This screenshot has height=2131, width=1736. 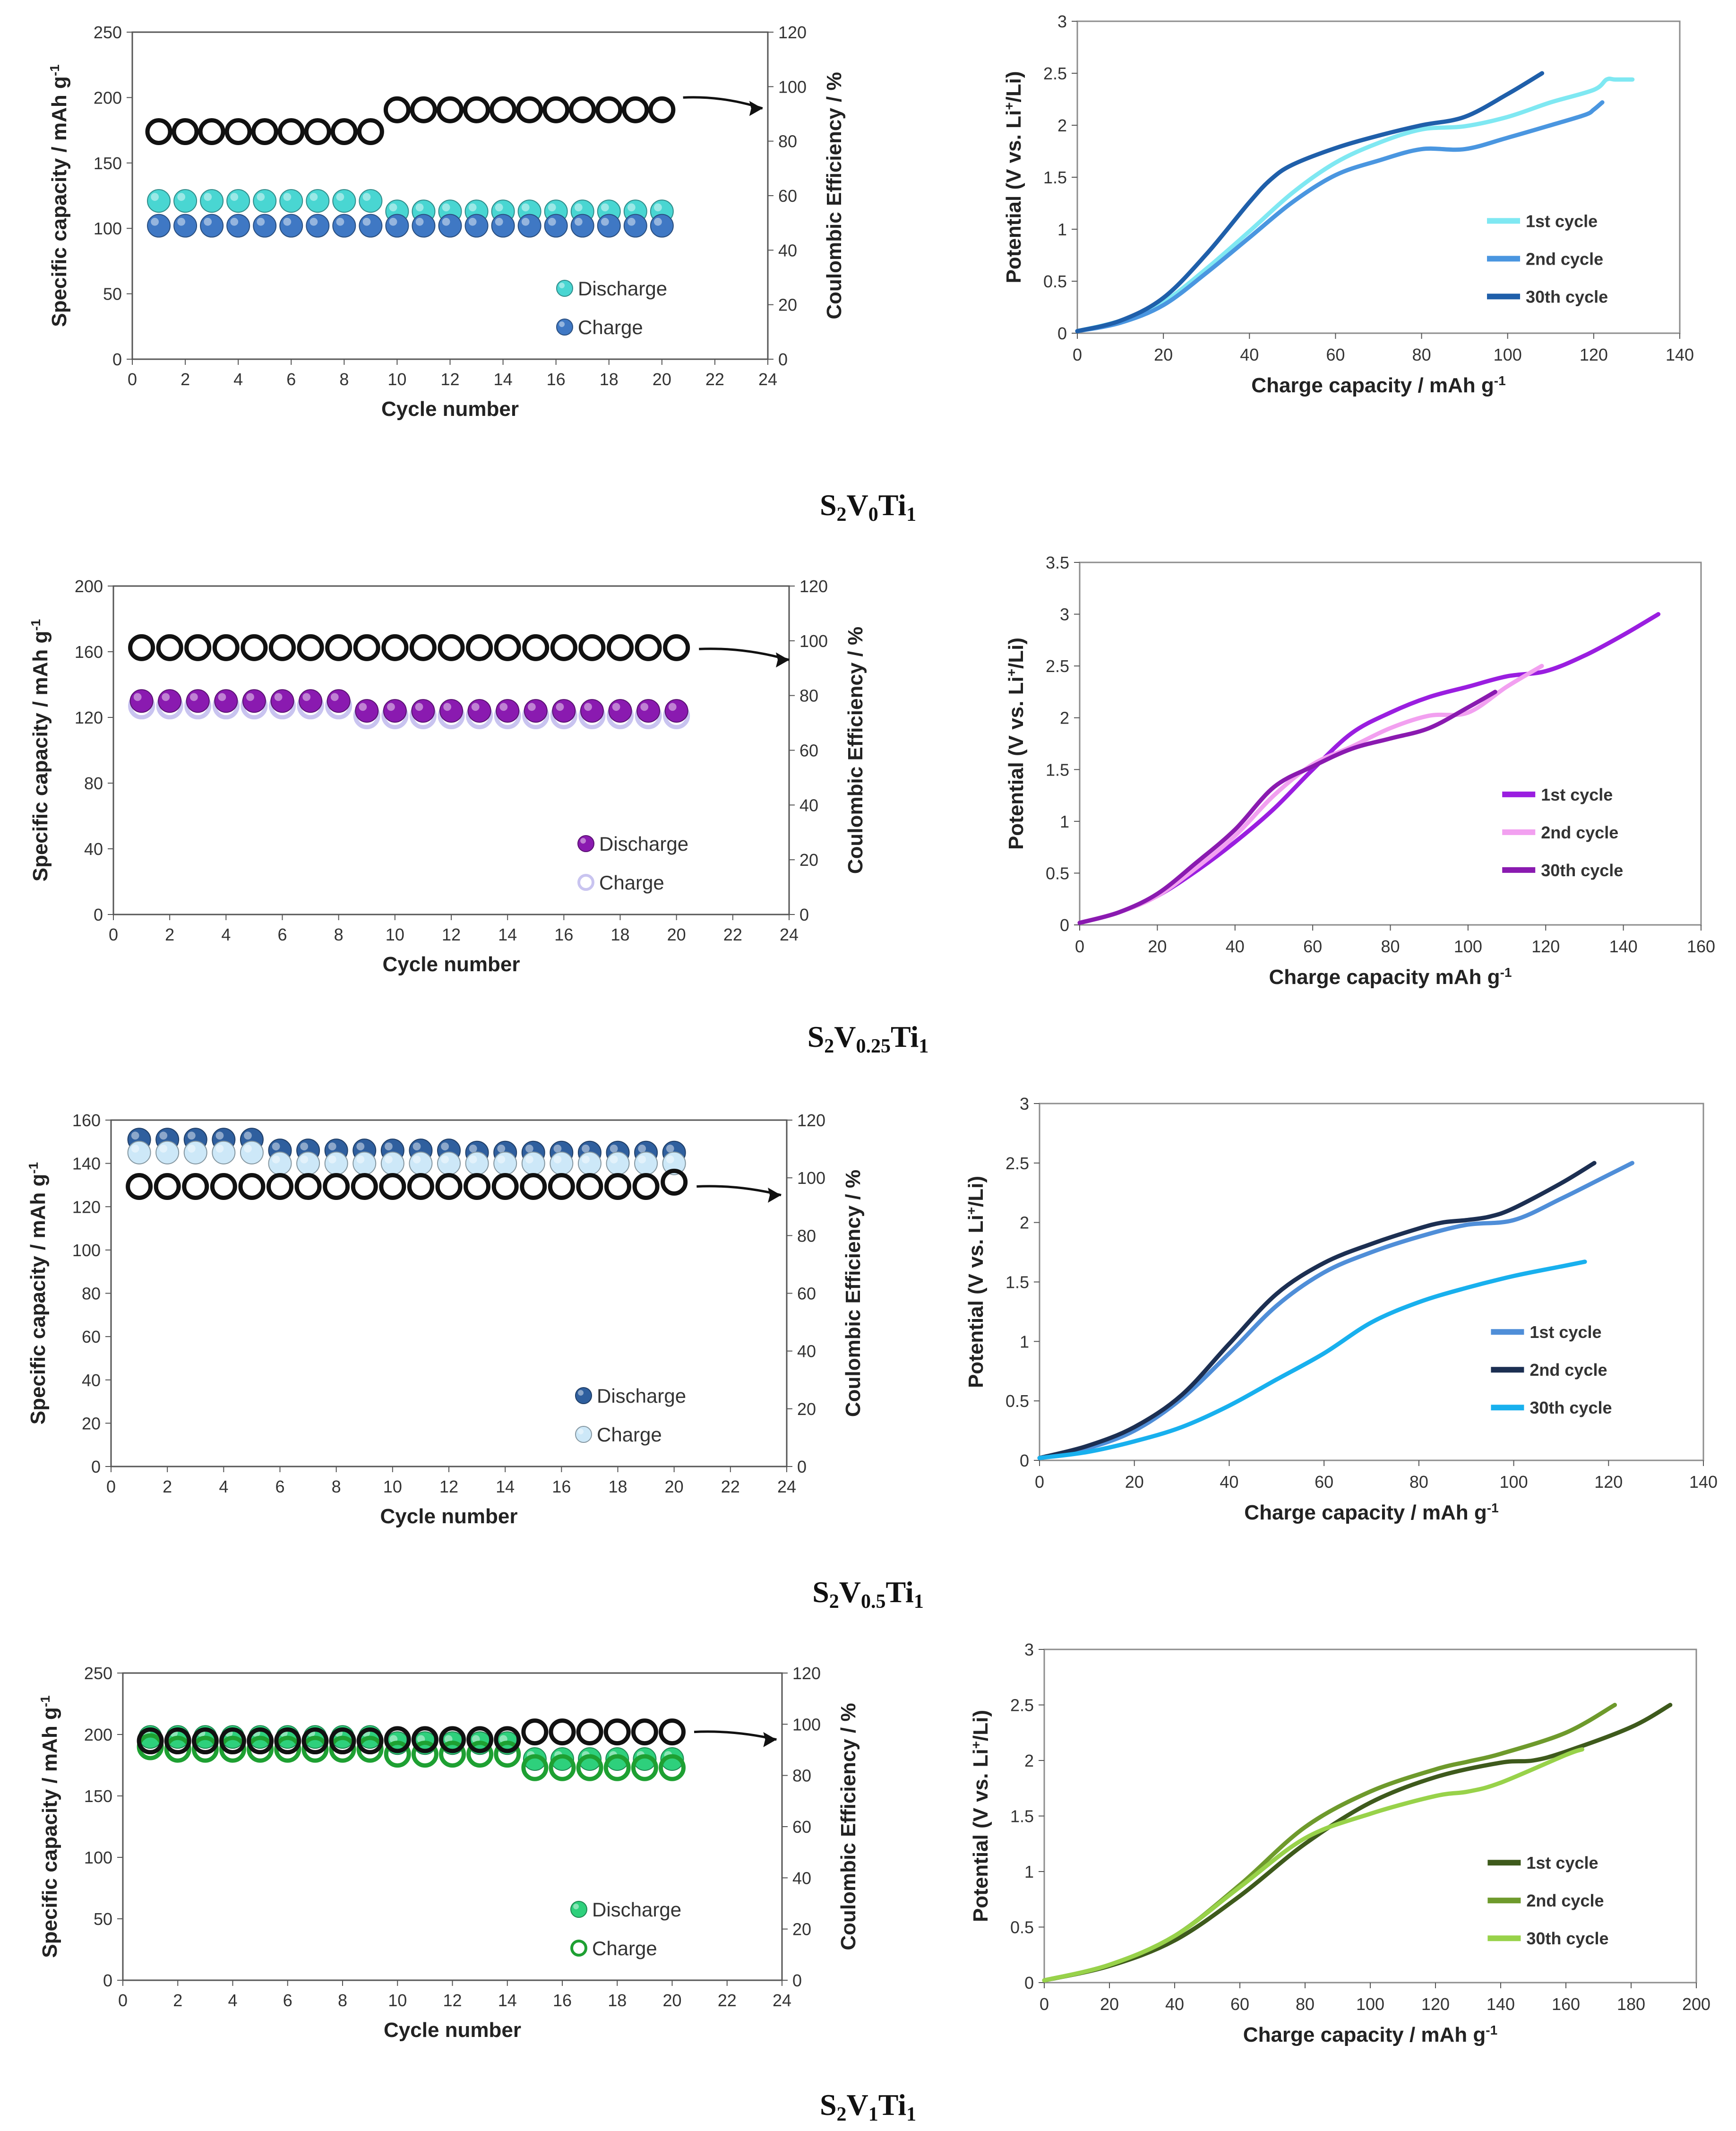 I want to click on y-tick-label: 0, so click(x=1062, y=333).